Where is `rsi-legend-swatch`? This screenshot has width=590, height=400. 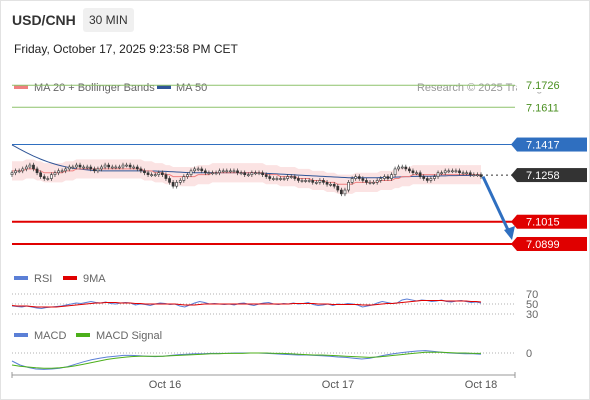 rsi-legend-swatch is located at coordinates (21, 278).